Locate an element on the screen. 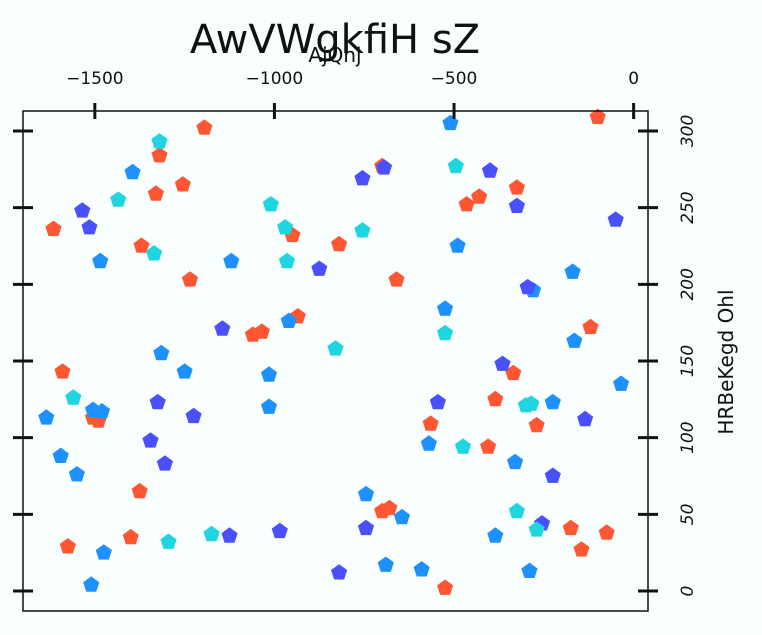  x-tick-label: −1000 is located at coordinates (275, 79).